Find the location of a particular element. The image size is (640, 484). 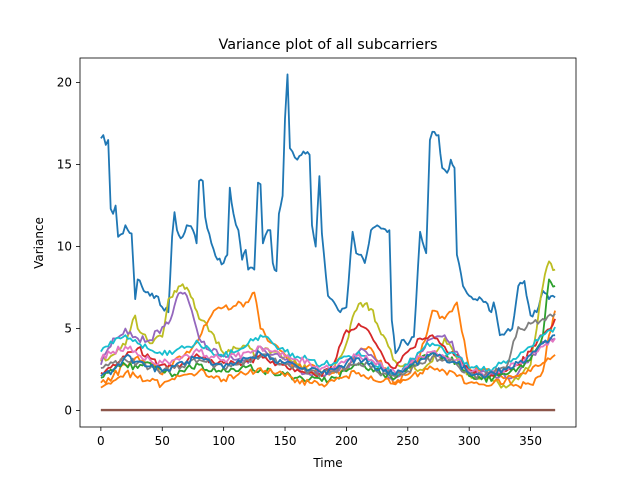

x-tick-label: 200 is located at coordinates (346, 441).